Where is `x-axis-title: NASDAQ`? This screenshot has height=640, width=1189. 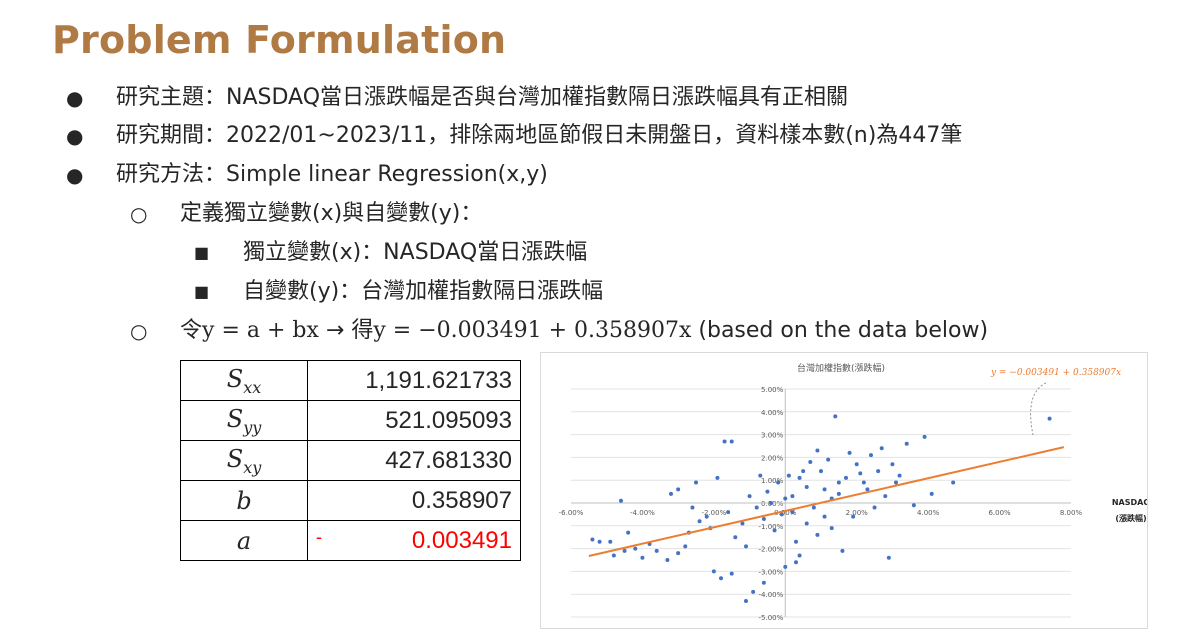
x-axis-title: NASDAQ is located at coordinates (1129, 502).